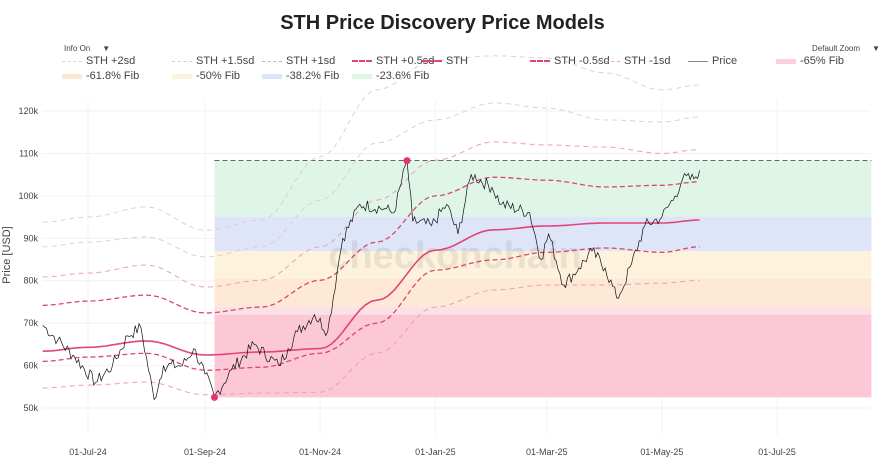 The image size is (885, 475). I want to click on chart-title: STH Price Discovery Price Models, so click(442, 23).